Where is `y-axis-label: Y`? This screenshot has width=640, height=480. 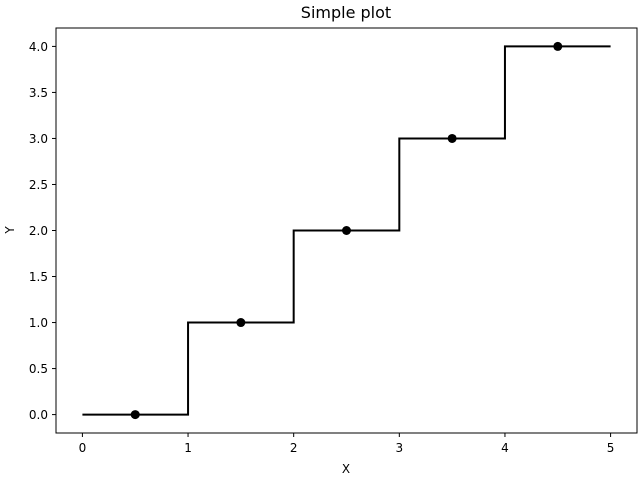
y-axis-label: Y is located at coordinates (10, 230).